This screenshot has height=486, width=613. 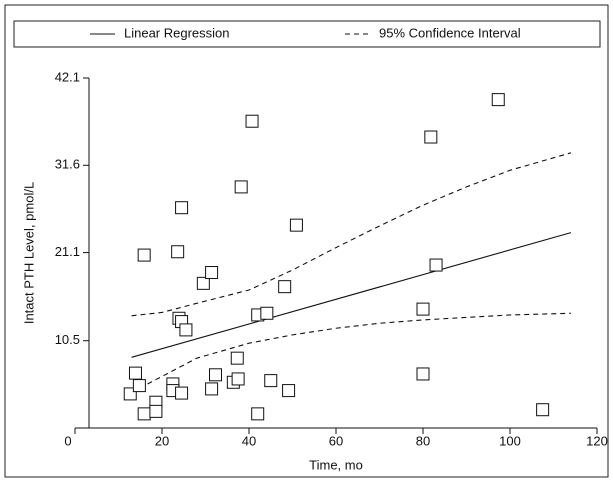 What do you see at coordinates (307, 34) in the screenshot?
I see `legend-box` at bounding box center [307, 34].